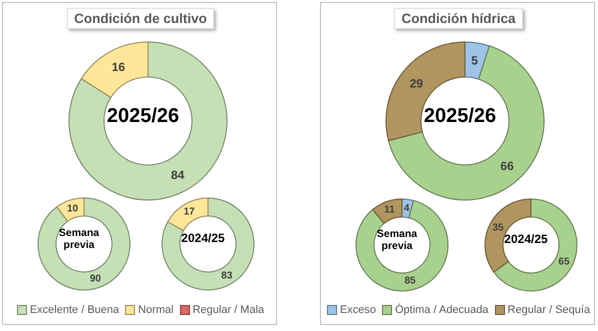 The image size is (598, 331). What do you see at coordinates (156, 310) in the screenshot?
I see `legend-label: Normal` at bounding box center [156, 310].